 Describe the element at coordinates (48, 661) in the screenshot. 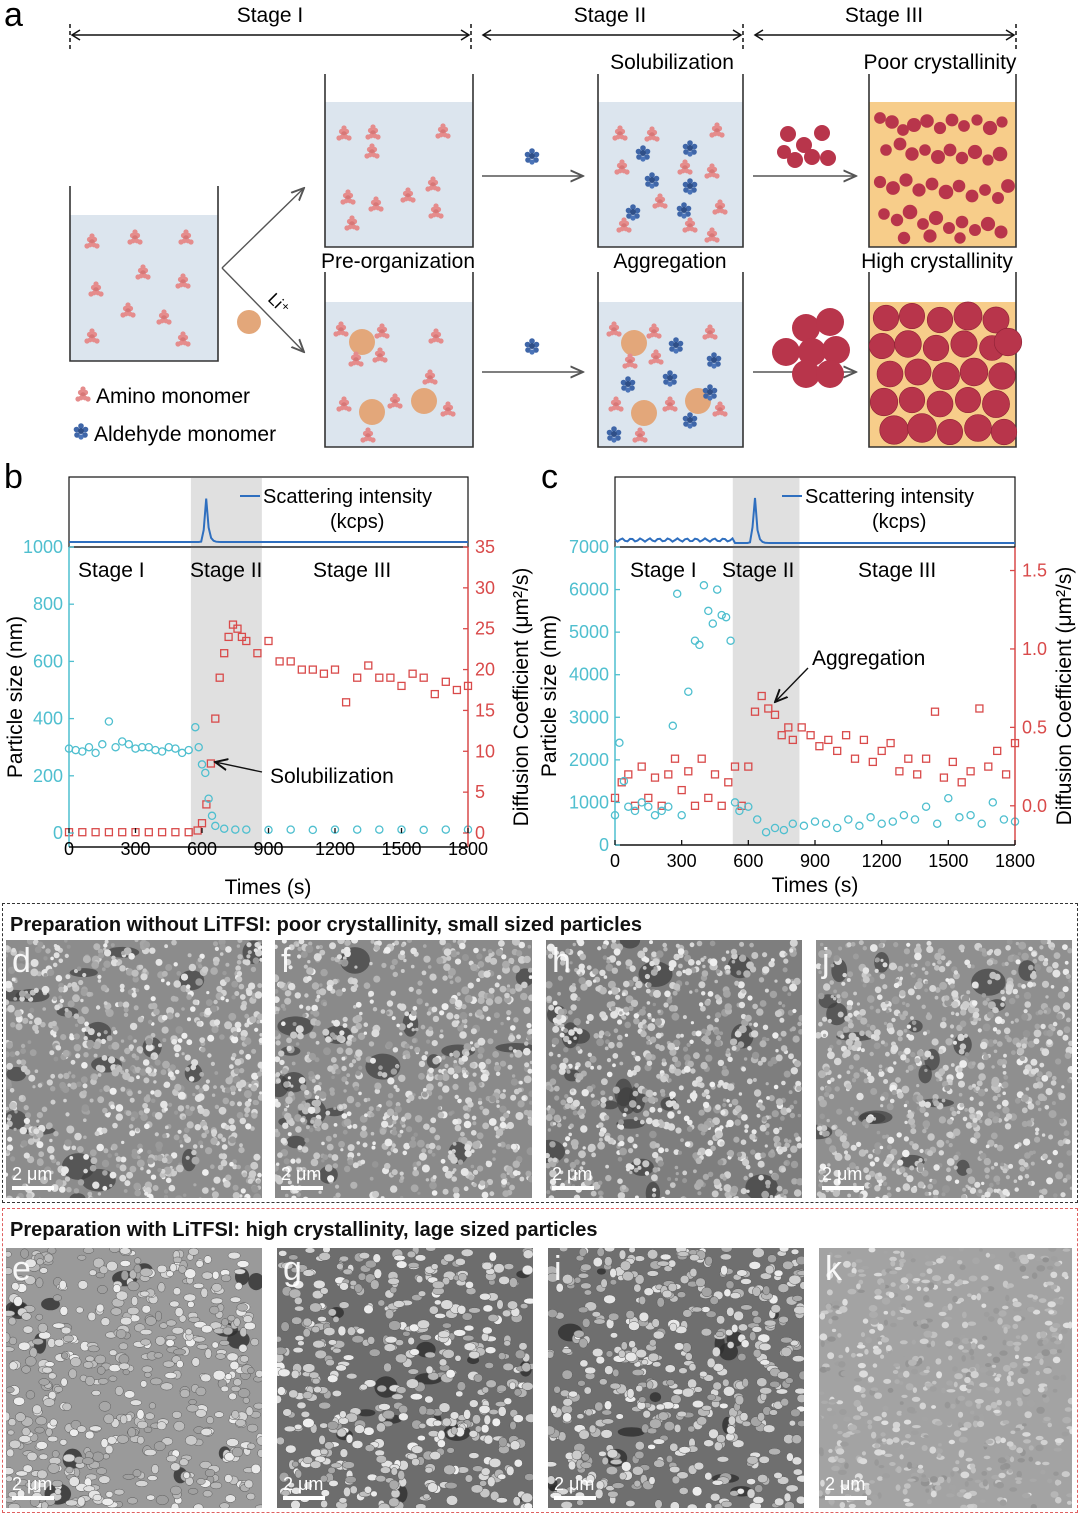

I see `y-tick-label: 600` at that location.